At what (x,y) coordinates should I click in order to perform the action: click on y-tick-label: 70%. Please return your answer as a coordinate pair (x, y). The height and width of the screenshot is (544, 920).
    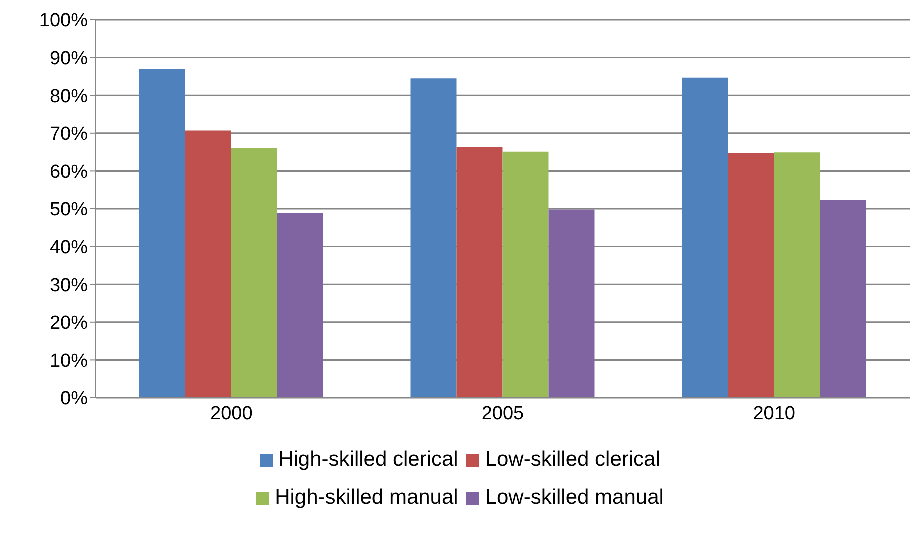
    Looking at the image, I should click on (69, 135).